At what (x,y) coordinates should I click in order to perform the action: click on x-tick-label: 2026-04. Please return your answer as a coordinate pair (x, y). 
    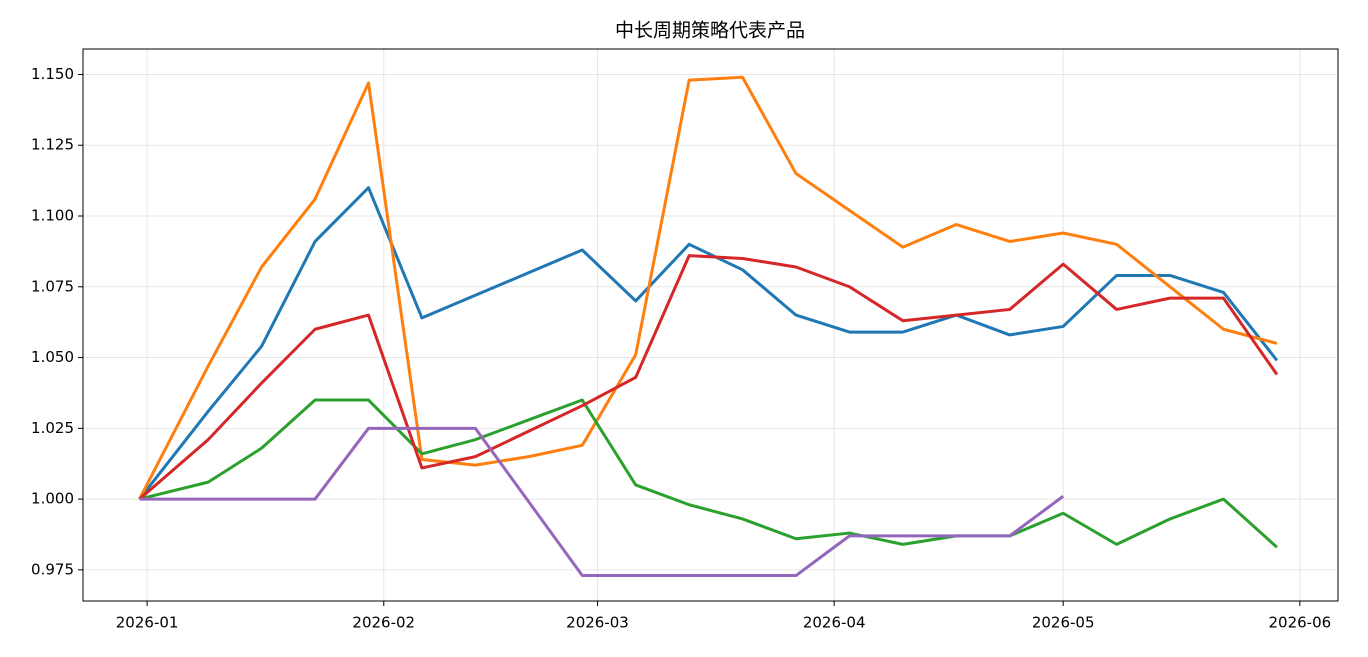
    Looking at the image, I should click on (834, 623).